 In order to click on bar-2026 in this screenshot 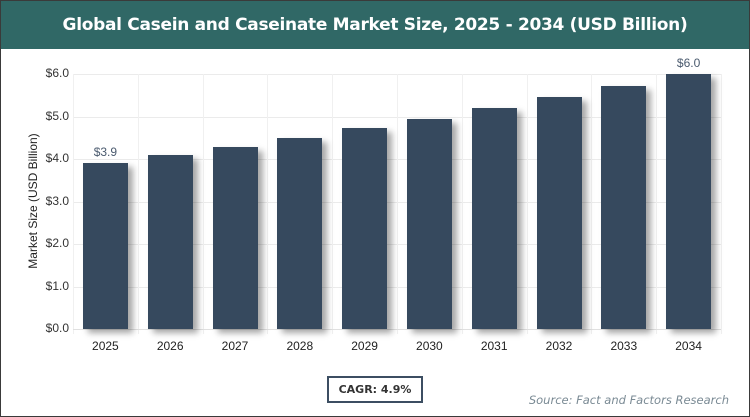, I will do `click(170, 242)`.